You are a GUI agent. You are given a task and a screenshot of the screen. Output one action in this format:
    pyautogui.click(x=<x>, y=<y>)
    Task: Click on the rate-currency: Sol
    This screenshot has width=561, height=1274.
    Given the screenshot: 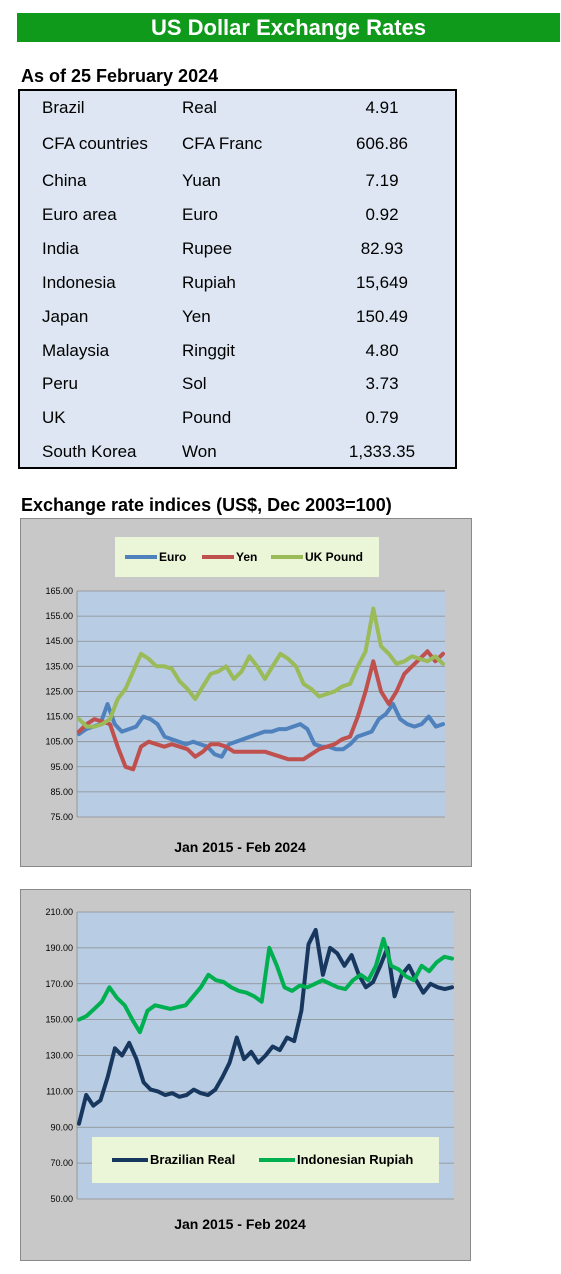 What is the action you would take?
    pyautogui.click(x=194, y=383)
    